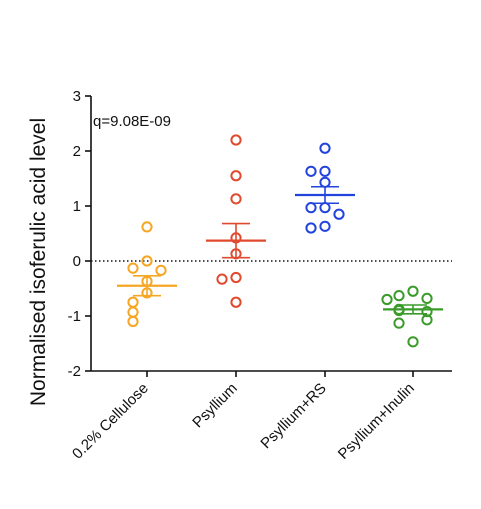  I want to click on x-tick-label: Psyllium+RS, so click(293, 416).